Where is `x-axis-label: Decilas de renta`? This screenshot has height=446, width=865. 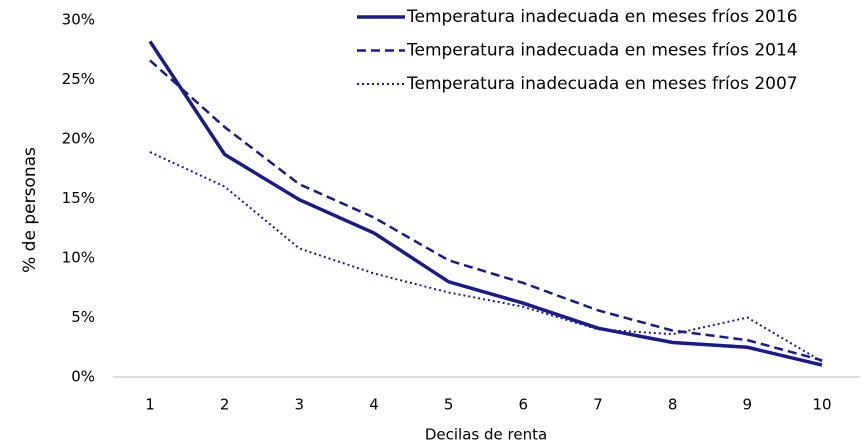 x-axis-label: Decilas de renta is located at coordinates (486, 435).